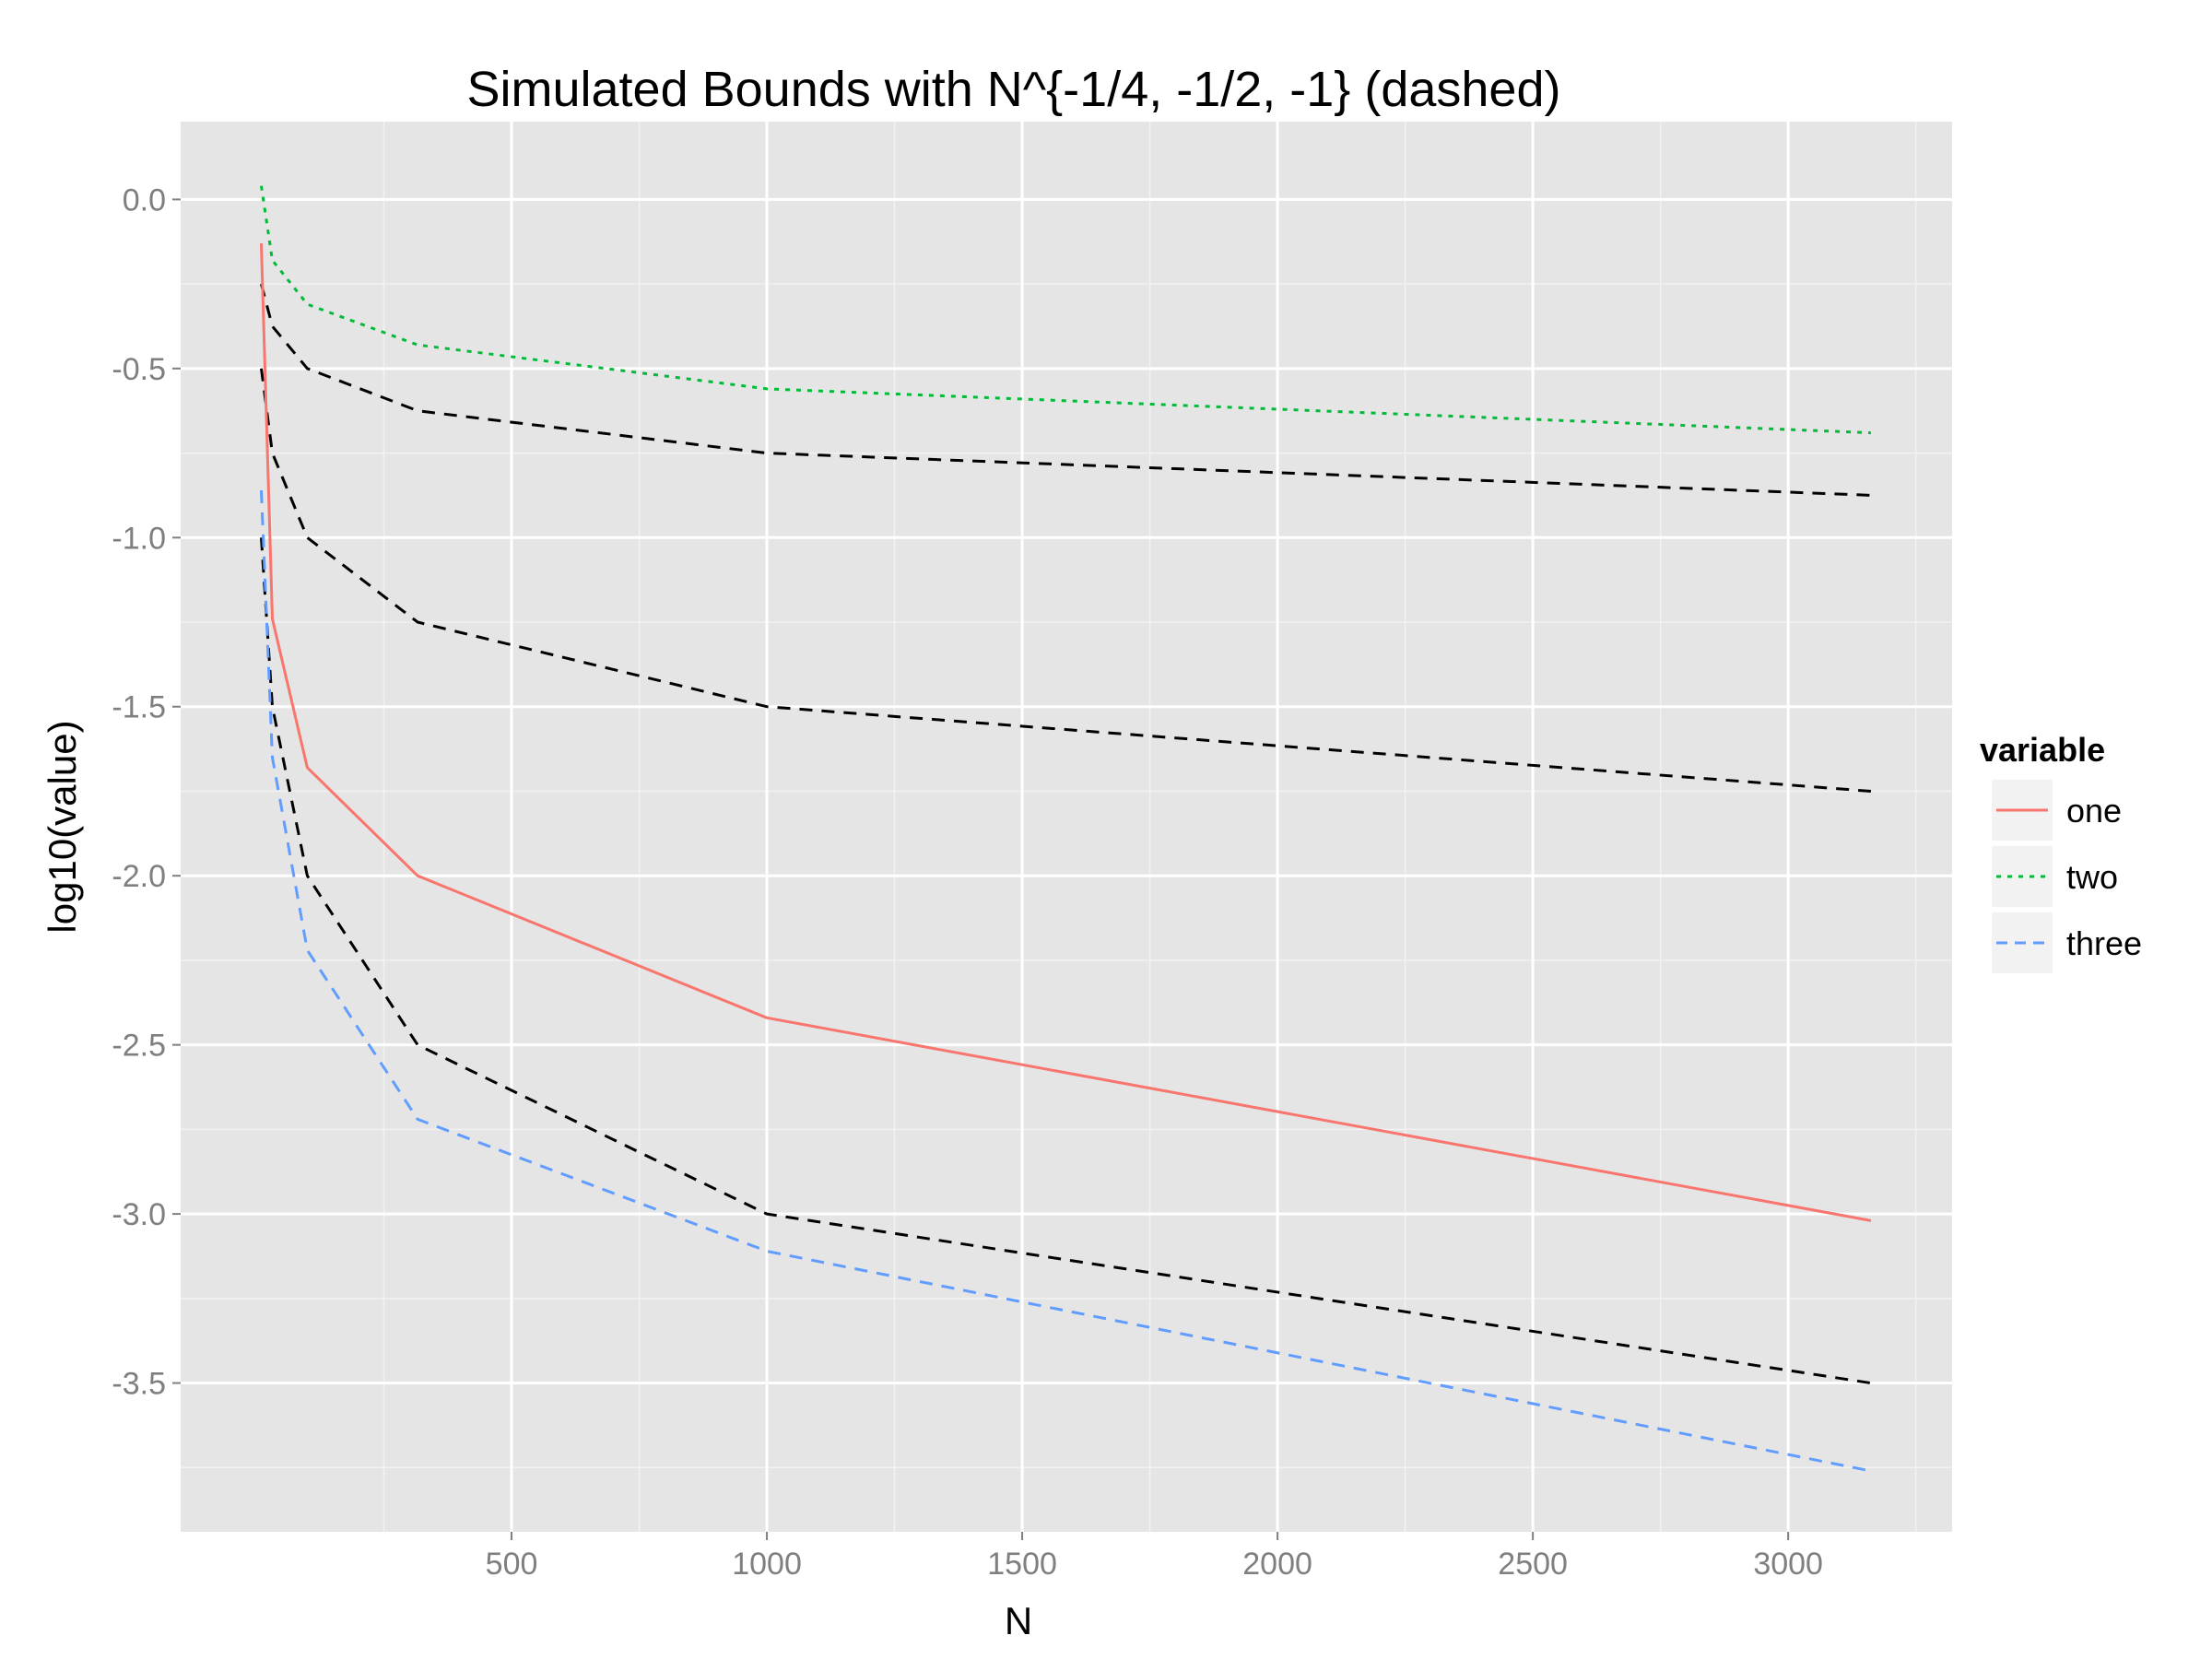 This screenshot has height=1659, width=2212. Describe the element at coordinates (2042, 750) in the screenshot. I see `legend-title: variable` at that location.